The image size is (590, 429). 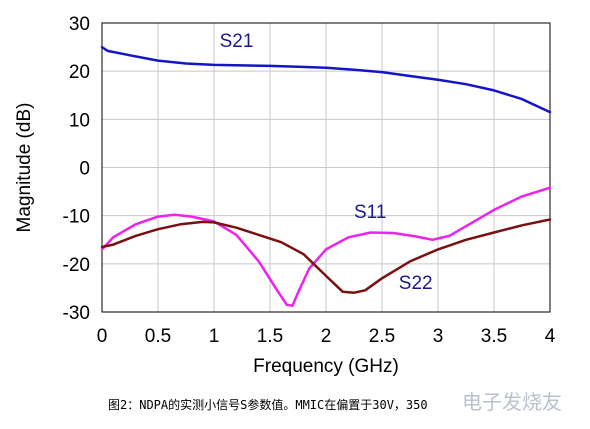 I want to click on x-tick-label: 1.5, so click(x=270, y=336).